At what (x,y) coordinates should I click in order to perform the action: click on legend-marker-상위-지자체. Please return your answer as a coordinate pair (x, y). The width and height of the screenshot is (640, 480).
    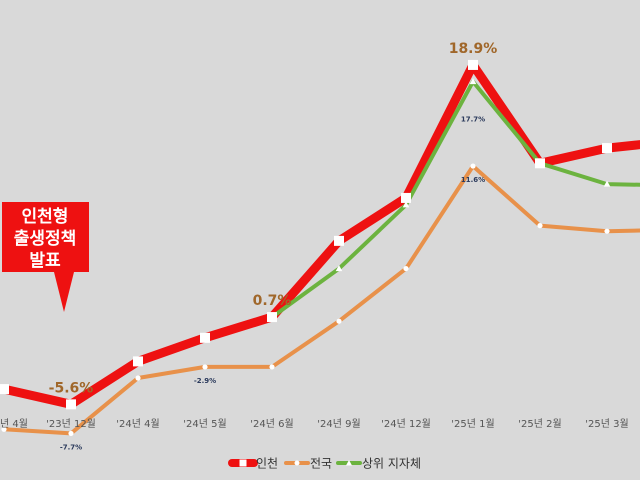
    Looking at the image, I should click on (349, 463).